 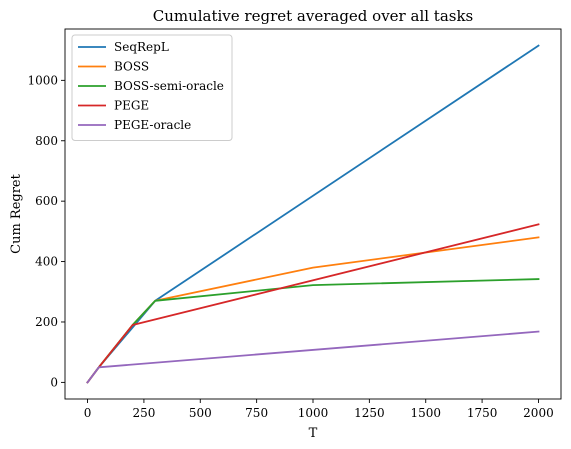 What do you see at coordinates (46, 262) in the screenshot?
I see `y-tick-label: 400` at bounding box center [46, 262].